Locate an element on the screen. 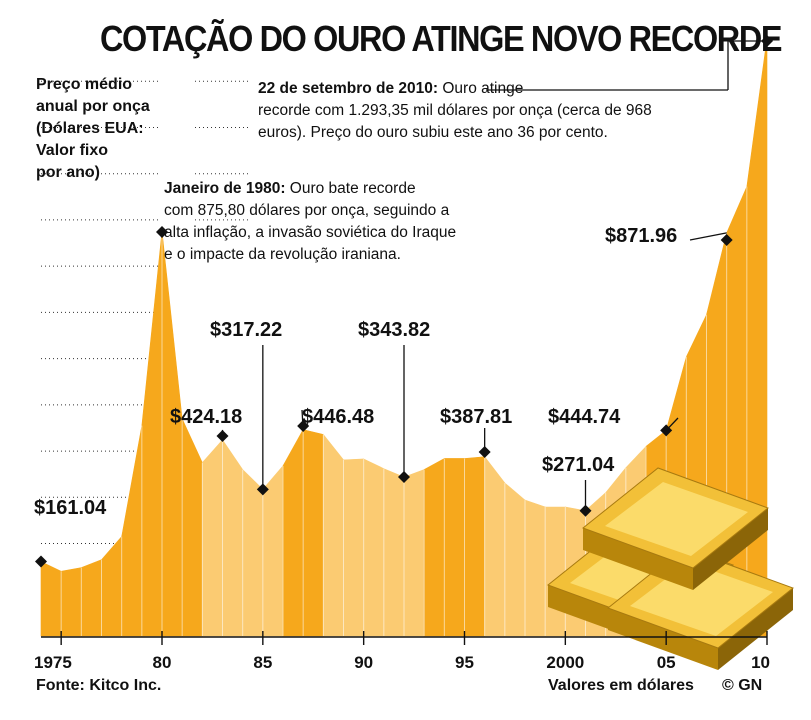 The image size is (811, 720). subtitle-line: por ano) is located at coordinates (68, 172).